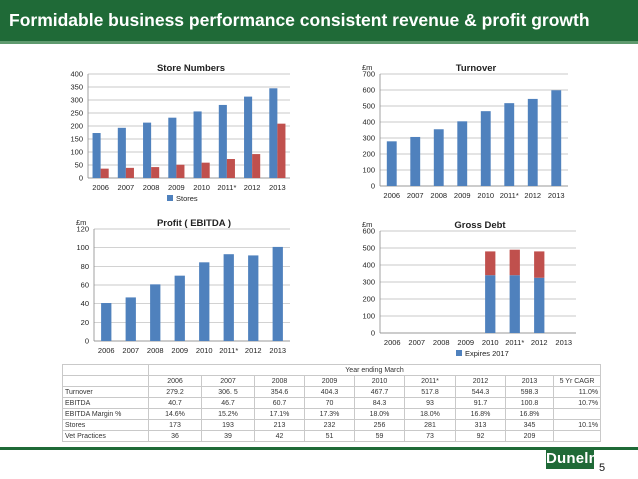  What do you see at coordinates (480, 381) in the screenshot?
I see `column-header: 2012` at bounding box center [480, 381].